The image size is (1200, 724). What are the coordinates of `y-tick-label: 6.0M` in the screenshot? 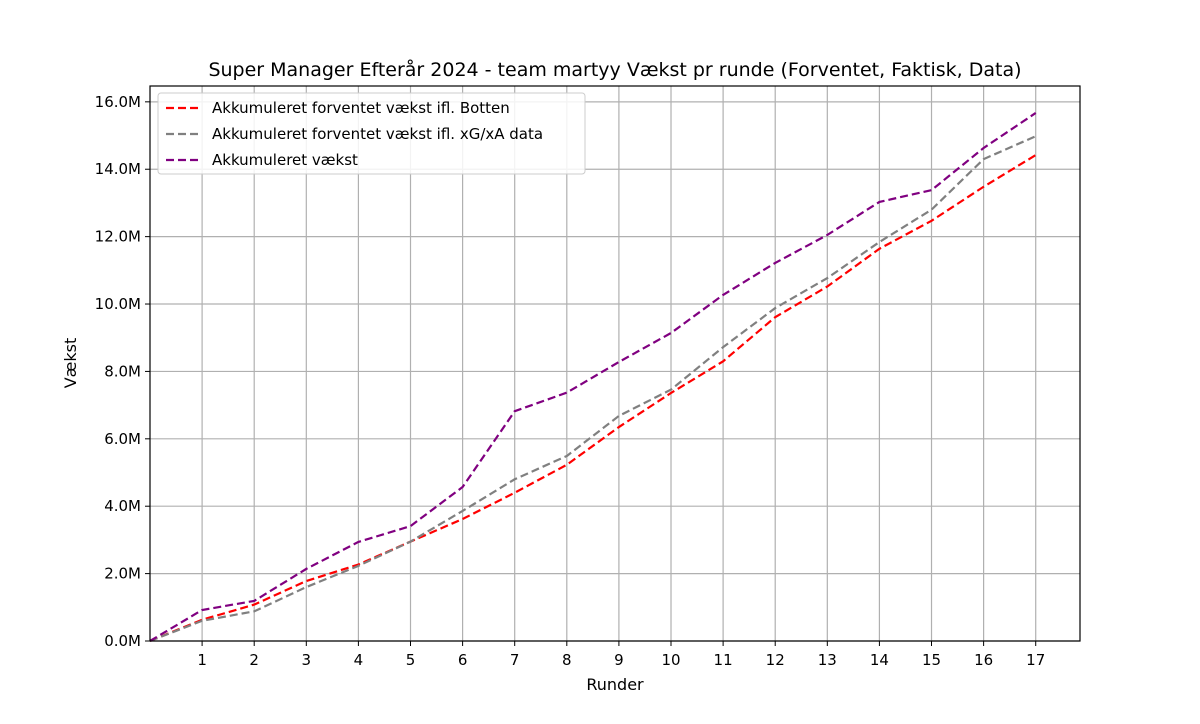 It's located at (122, 439).